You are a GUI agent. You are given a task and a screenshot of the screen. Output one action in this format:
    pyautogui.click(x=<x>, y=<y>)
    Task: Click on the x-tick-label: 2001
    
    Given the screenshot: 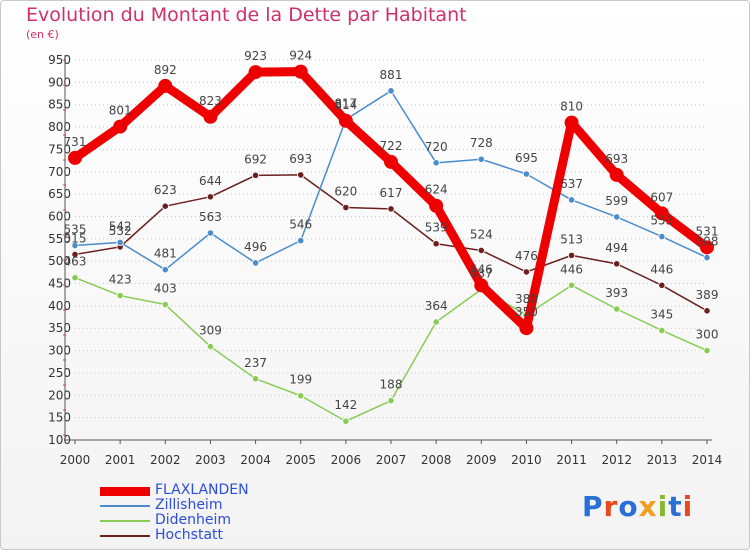 What is the action you would take?
    pyautogui.click(x=120, y=460)
    